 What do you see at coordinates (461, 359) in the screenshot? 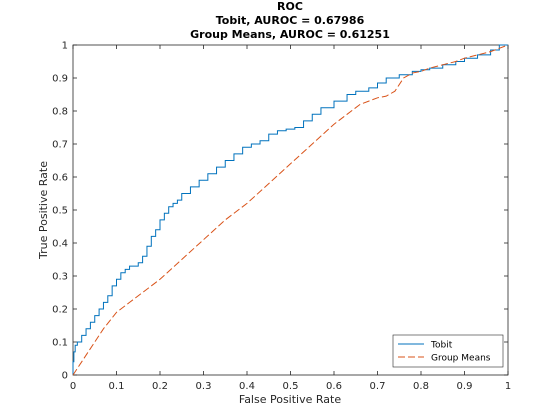
I see `legend-label-group-means: Group Means` at bounding box center [461, 359].